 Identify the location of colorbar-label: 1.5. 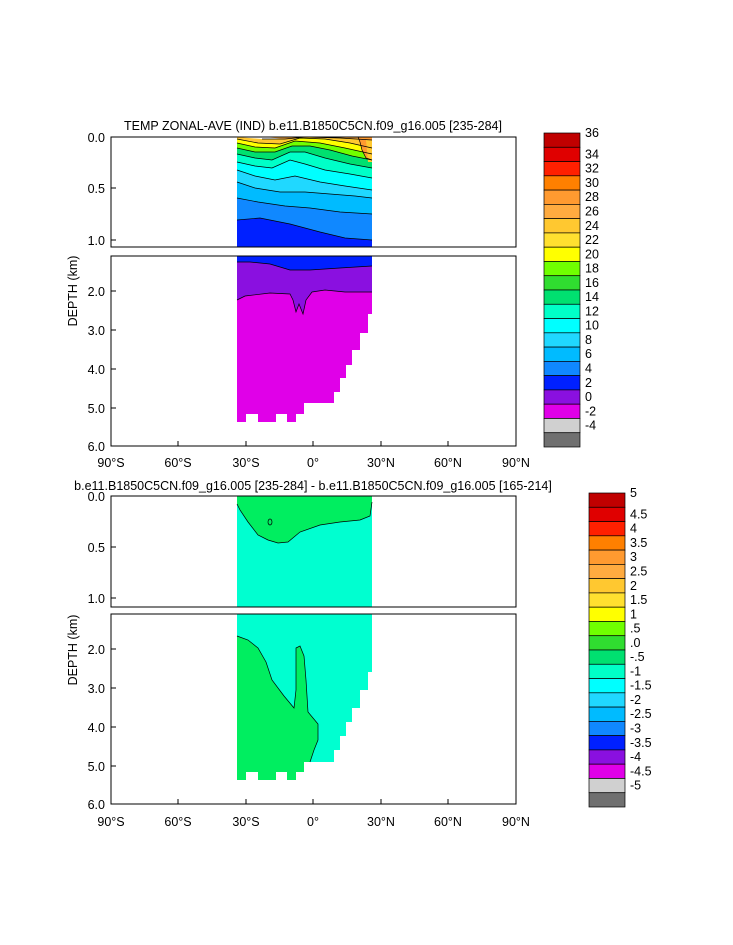
(638, 600).